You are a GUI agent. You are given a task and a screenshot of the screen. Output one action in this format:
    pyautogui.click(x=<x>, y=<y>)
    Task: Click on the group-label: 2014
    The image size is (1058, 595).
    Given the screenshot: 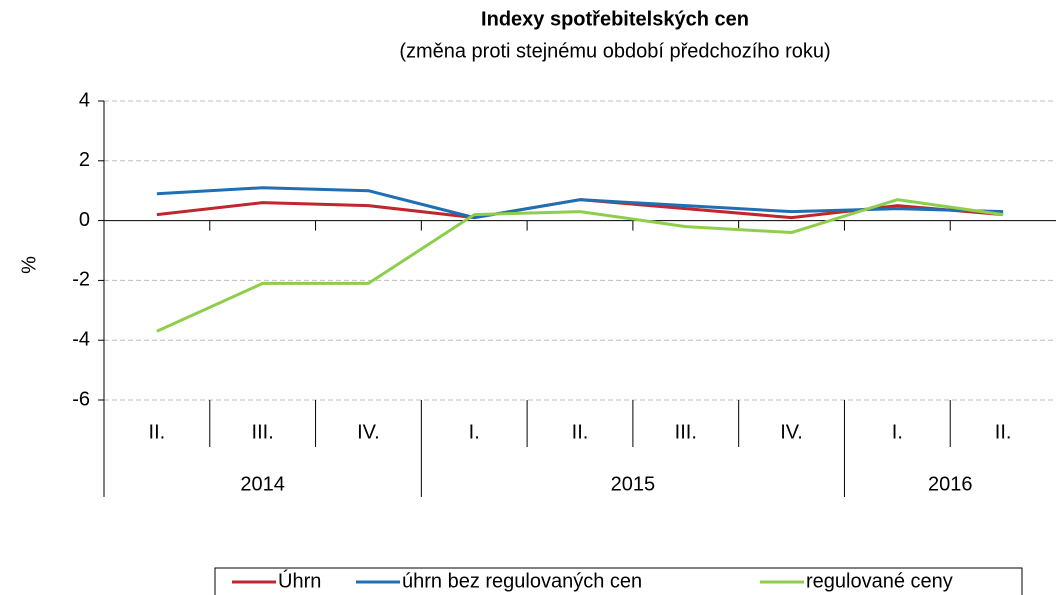 What is the action you would take?
    pyautogui.click(x=262, y=484)
    